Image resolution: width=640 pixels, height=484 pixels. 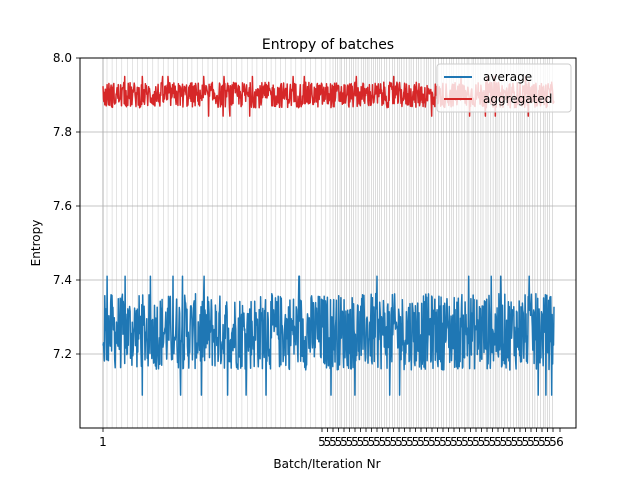 What do you see at coordinates (328, 45) in the screenshot?
I see `chart-title: Entropy of batches` at bounding box center [328, 45].